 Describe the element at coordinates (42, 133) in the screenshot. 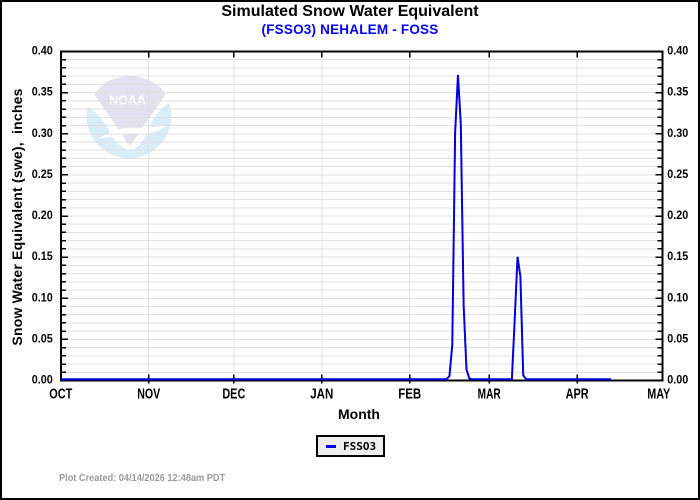

I see `y-tick-label-left: 0.30` at that location.